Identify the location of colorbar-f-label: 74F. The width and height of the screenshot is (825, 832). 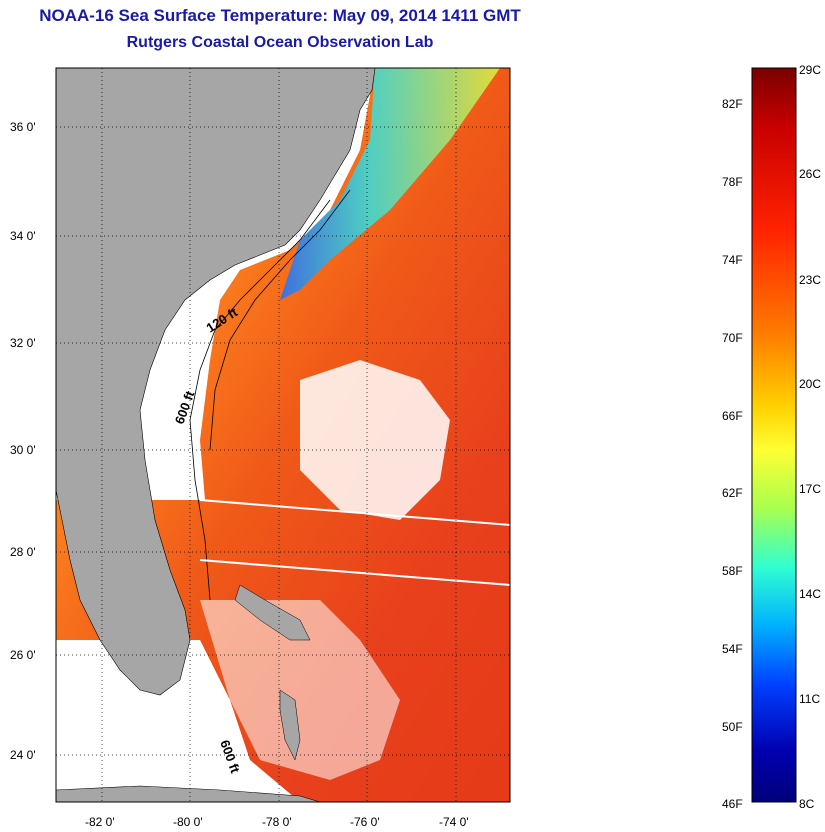
(732, 260).